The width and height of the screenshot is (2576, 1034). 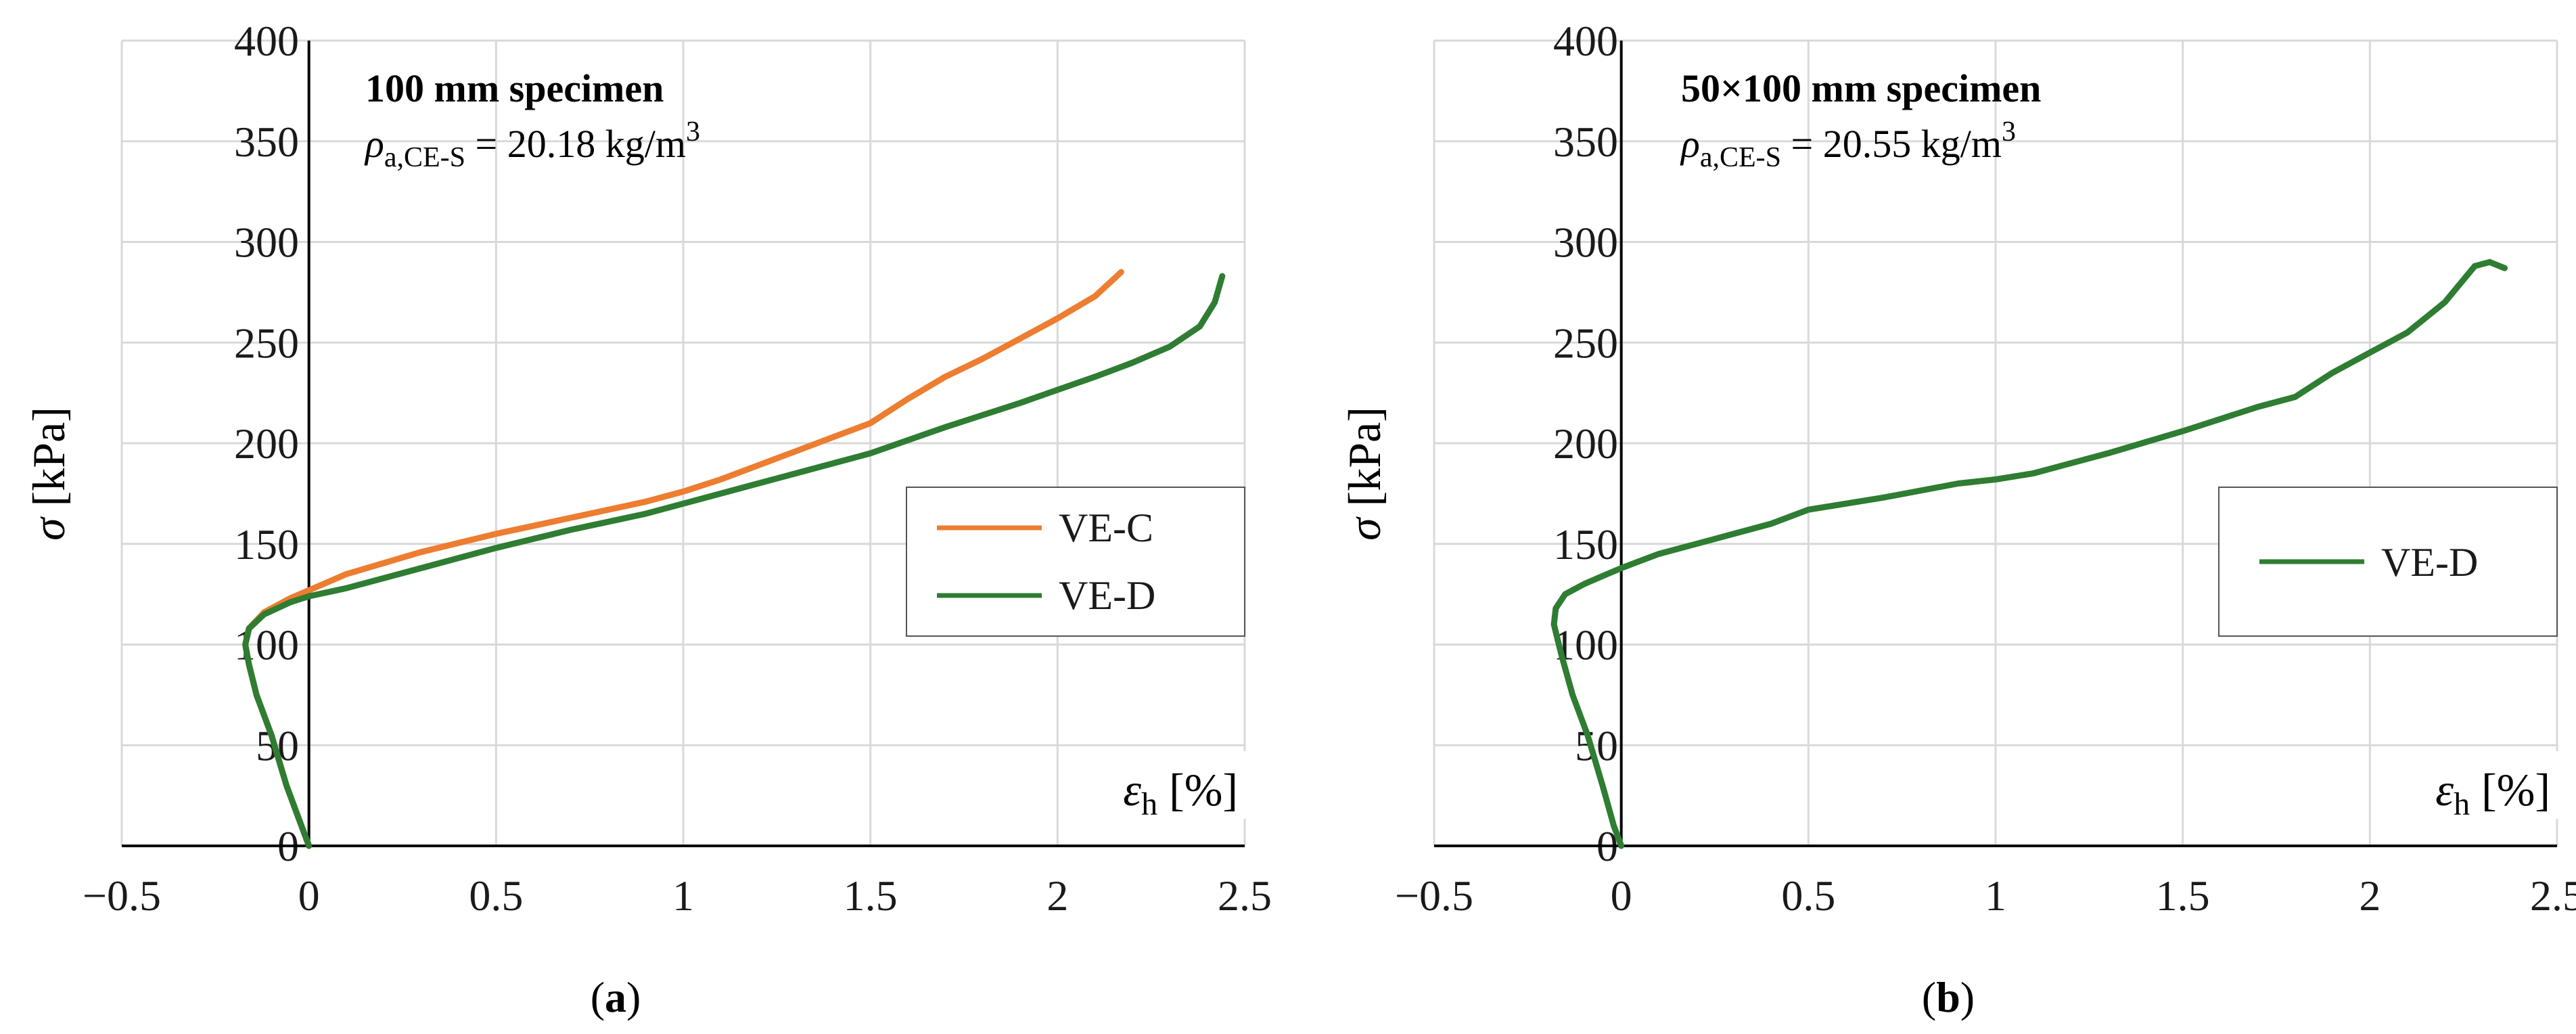 What do you see at coordinates (1861, 88) in the screenshot?
I see `annotation-title: 50×100 mm specimen` at bounding box center [1861, 88].